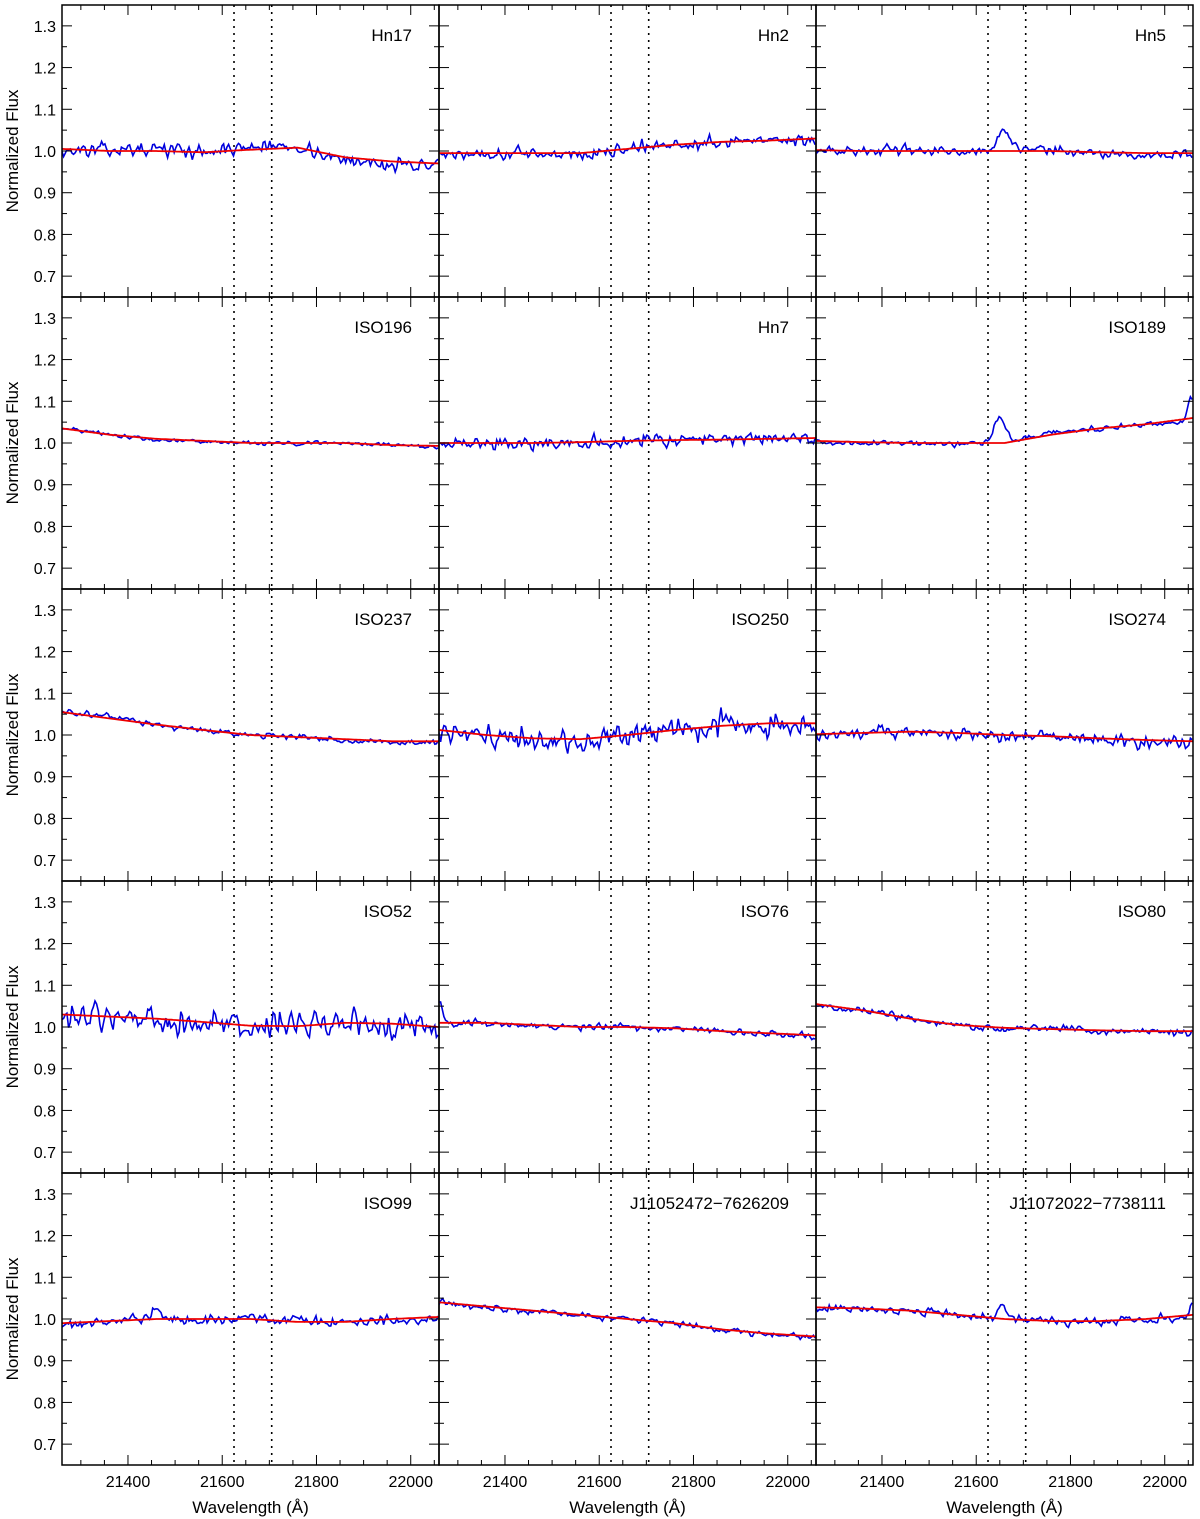 Image resolution: width=1200 pixels, height=1519 pixels. I want to click on observed-spectrum-iso189, so click(1004, 421).